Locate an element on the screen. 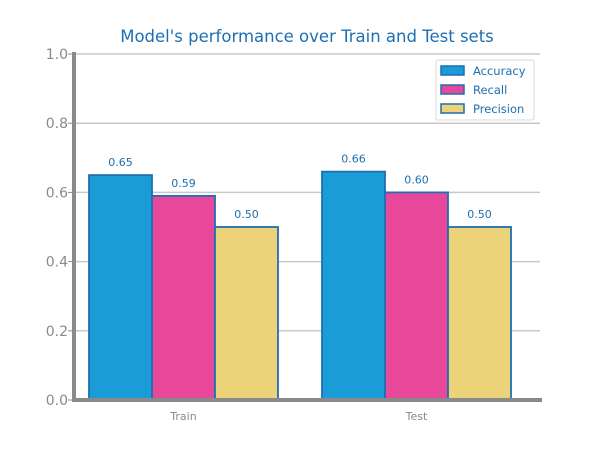 The width and height of the screenshot is (600, 450). legend-swatch-accuracy is located at coordinates (452, 70).